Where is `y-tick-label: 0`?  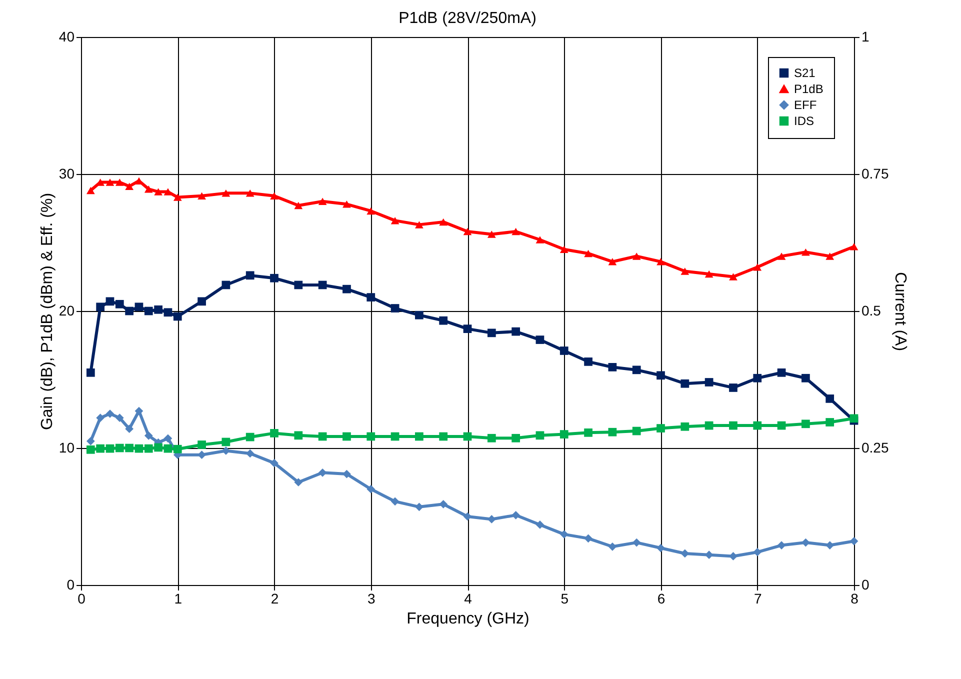
y-tick-label: 0 is located at coordinates (70, 584).